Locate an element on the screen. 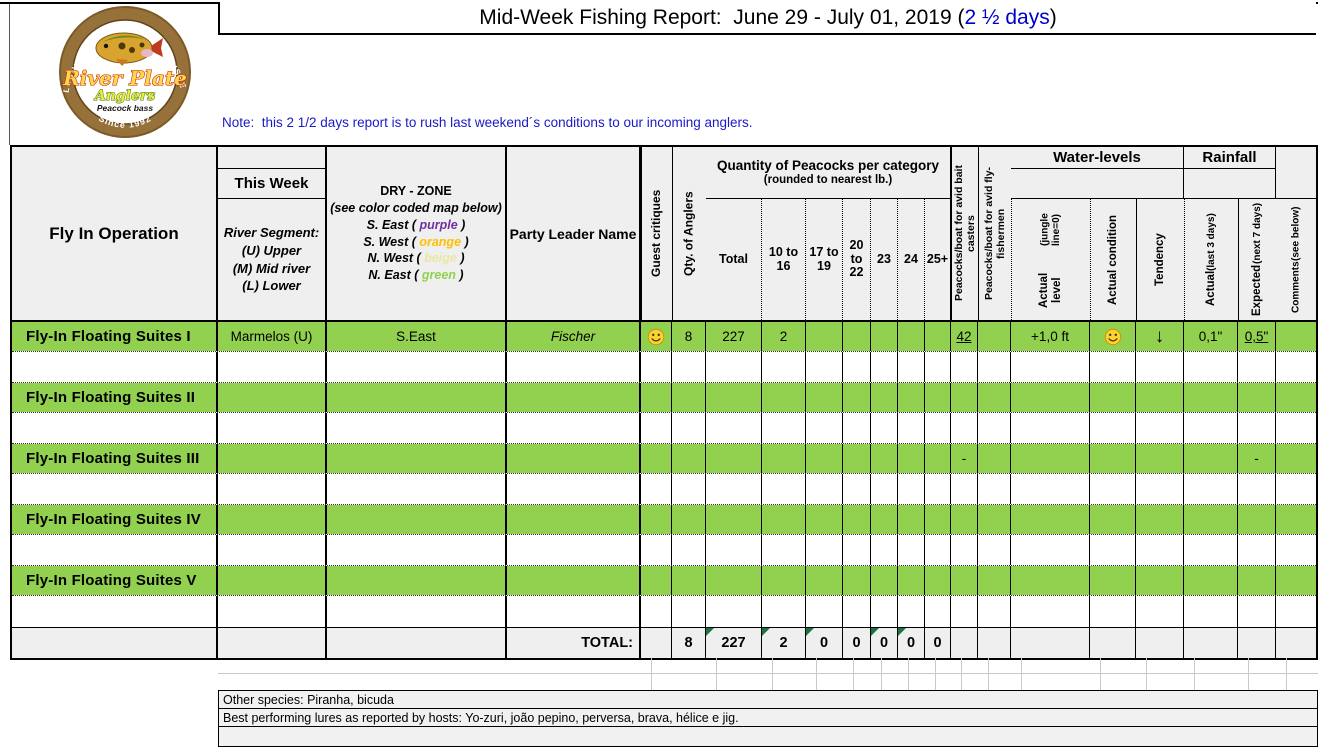  header-comments: Comments (see below) is located at coordinates (1296, 259).